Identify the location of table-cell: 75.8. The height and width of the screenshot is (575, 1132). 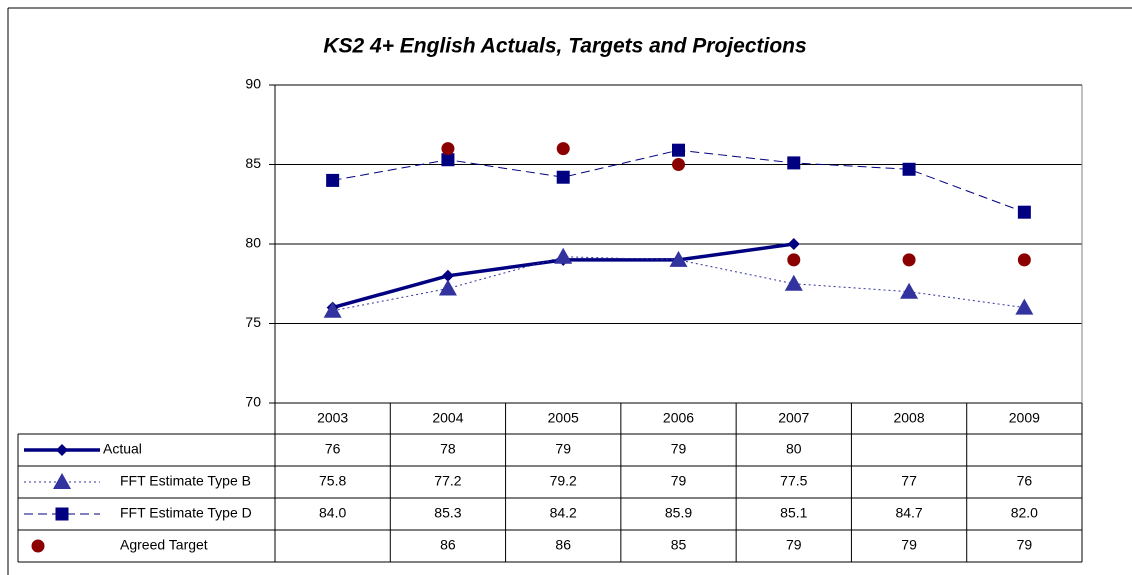
(332, 481).